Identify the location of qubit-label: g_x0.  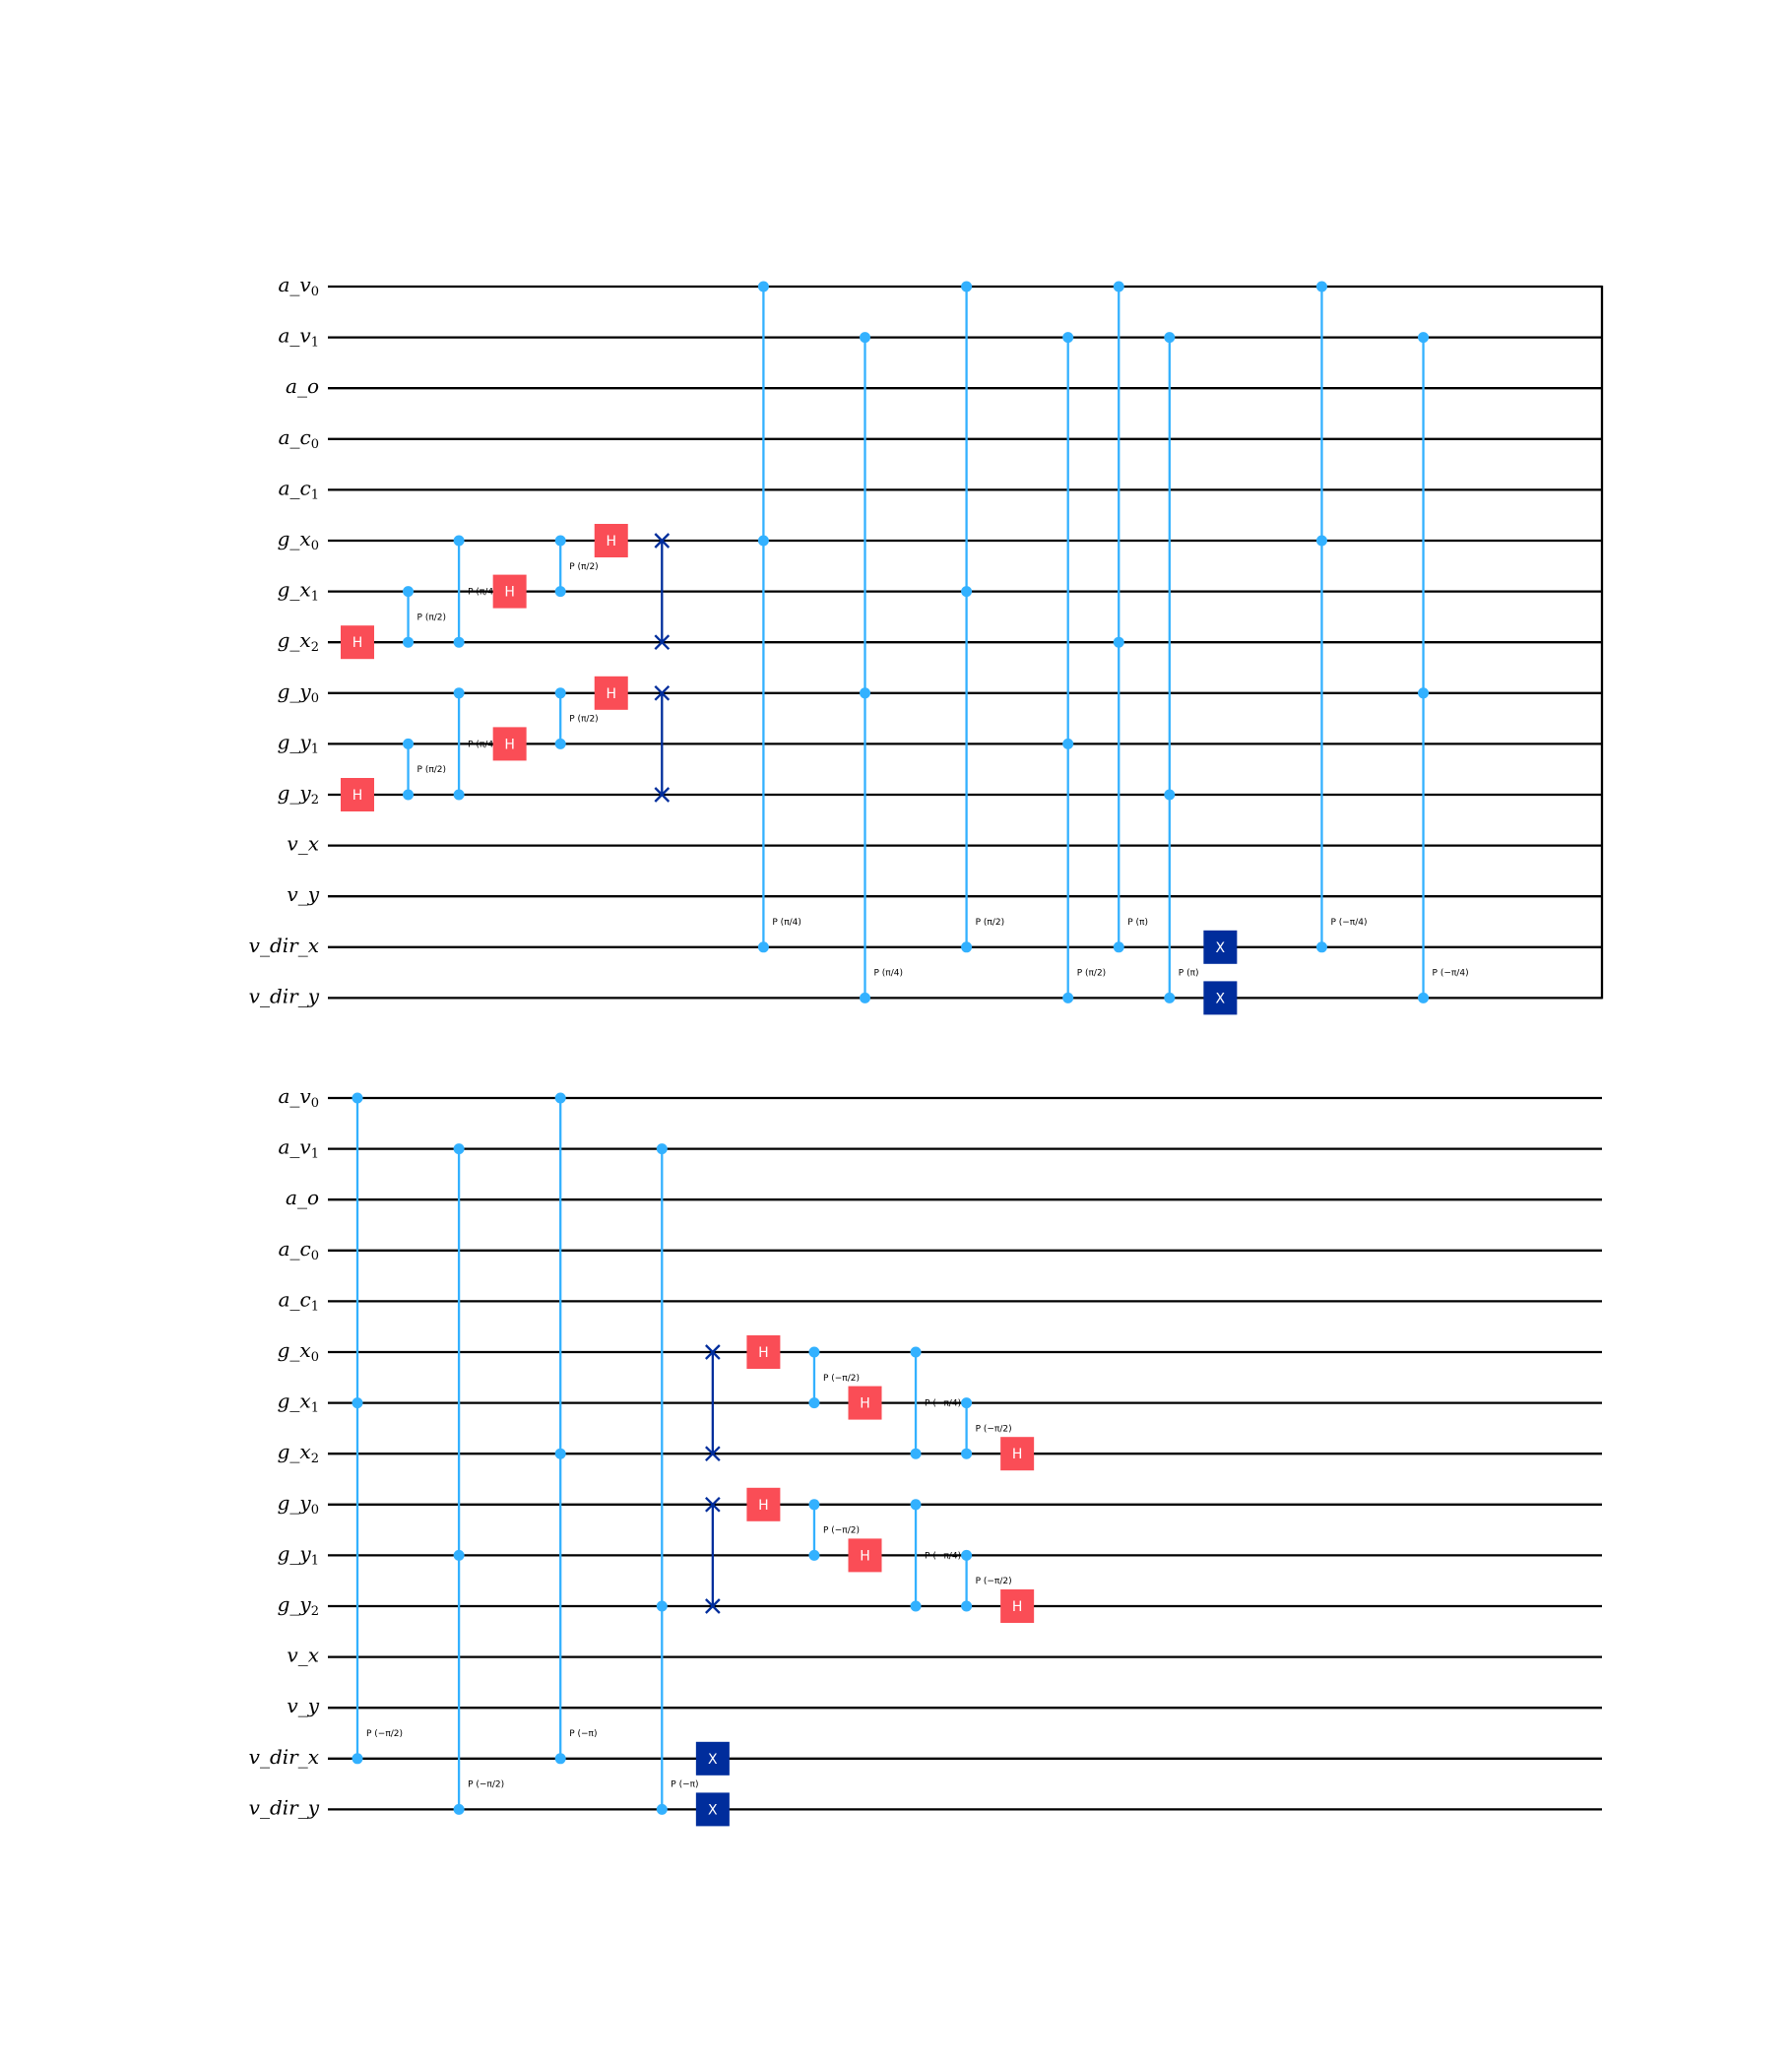
(298, 1351).